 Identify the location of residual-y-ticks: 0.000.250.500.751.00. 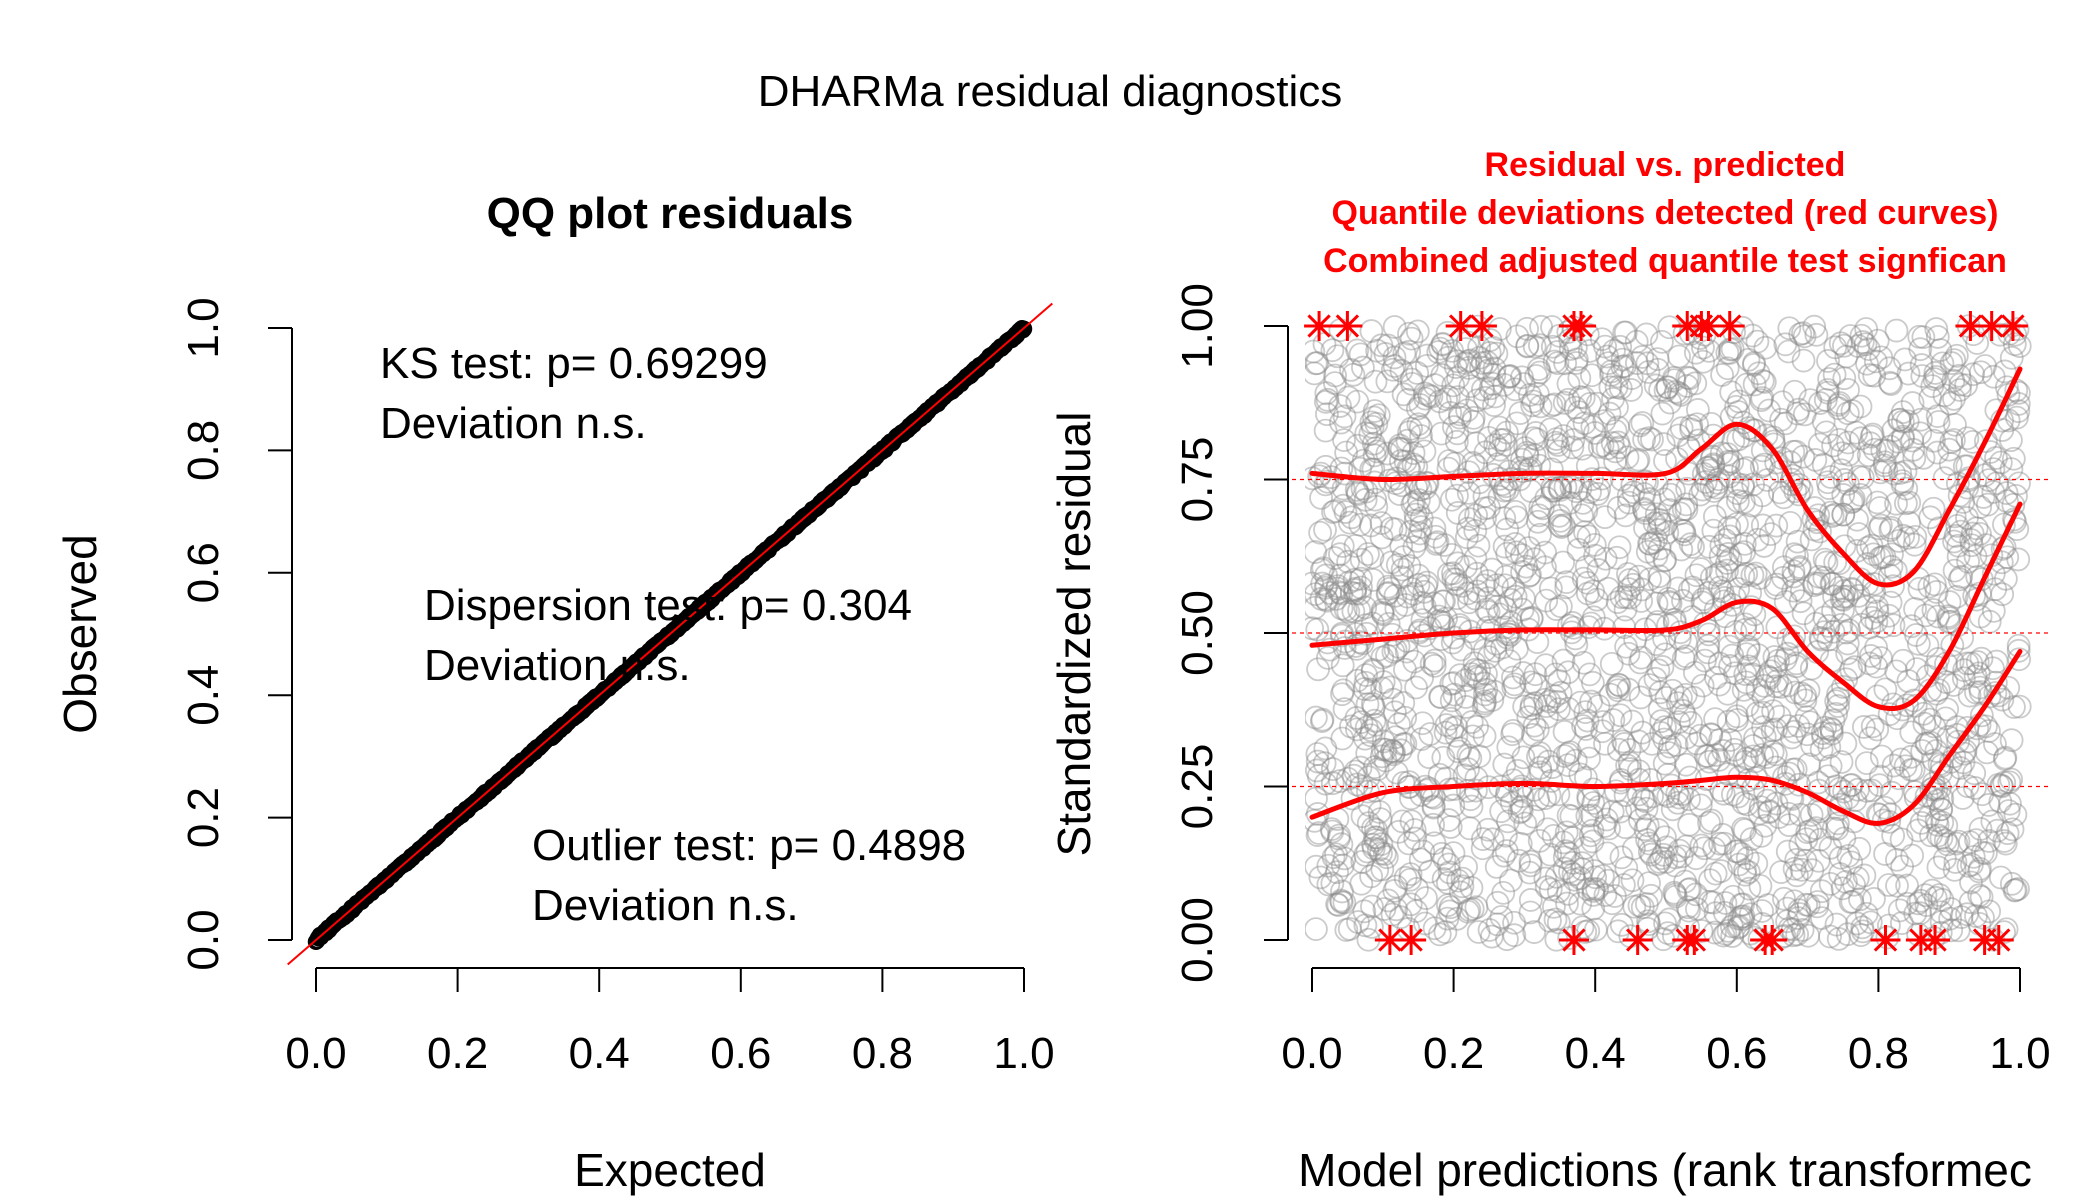
(1230, 633).